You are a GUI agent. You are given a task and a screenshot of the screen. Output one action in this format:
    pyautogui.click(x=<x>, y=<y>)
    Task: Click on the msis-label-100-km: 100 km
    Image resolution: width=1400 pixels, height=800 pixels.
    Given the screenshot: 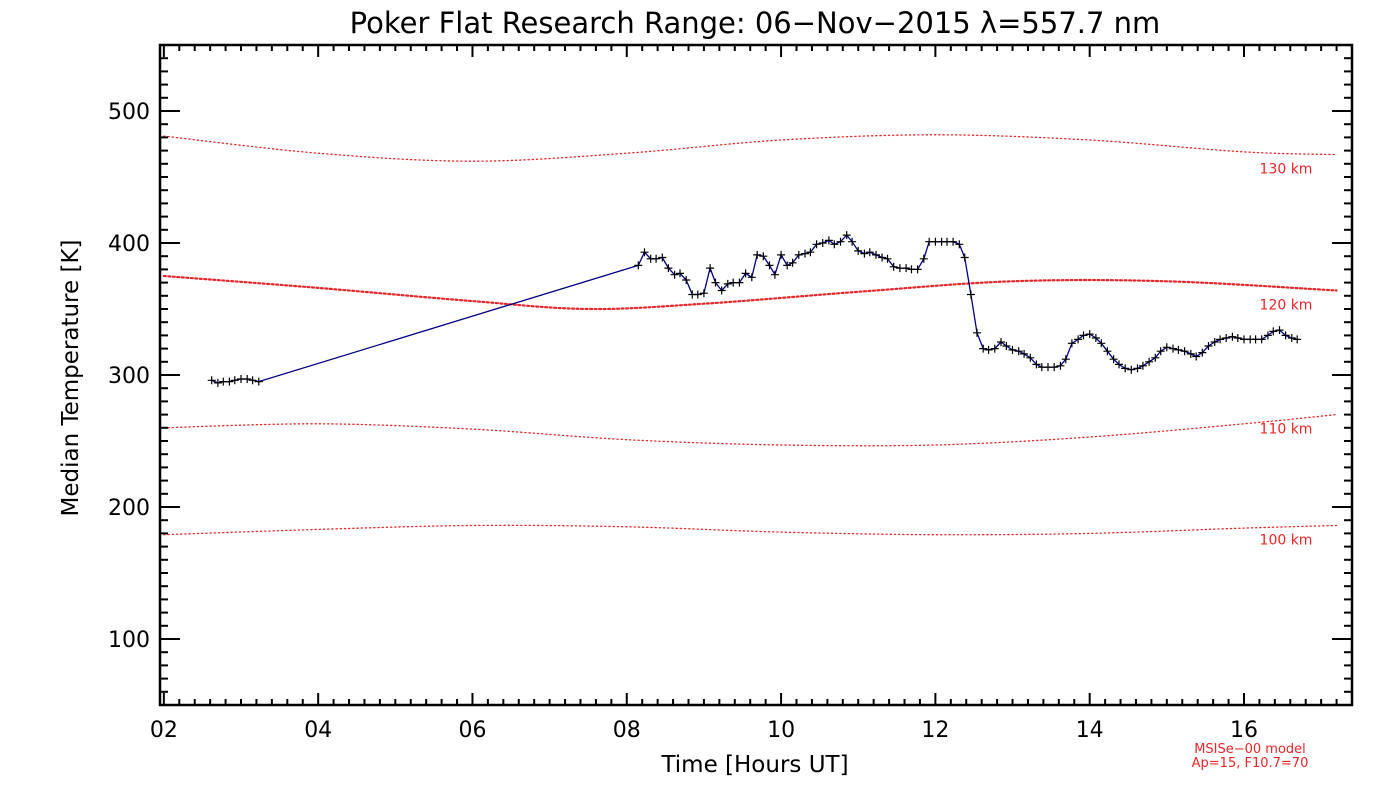 What is the action you would take?
    pyautogui.click(x=1286, y=541)
    